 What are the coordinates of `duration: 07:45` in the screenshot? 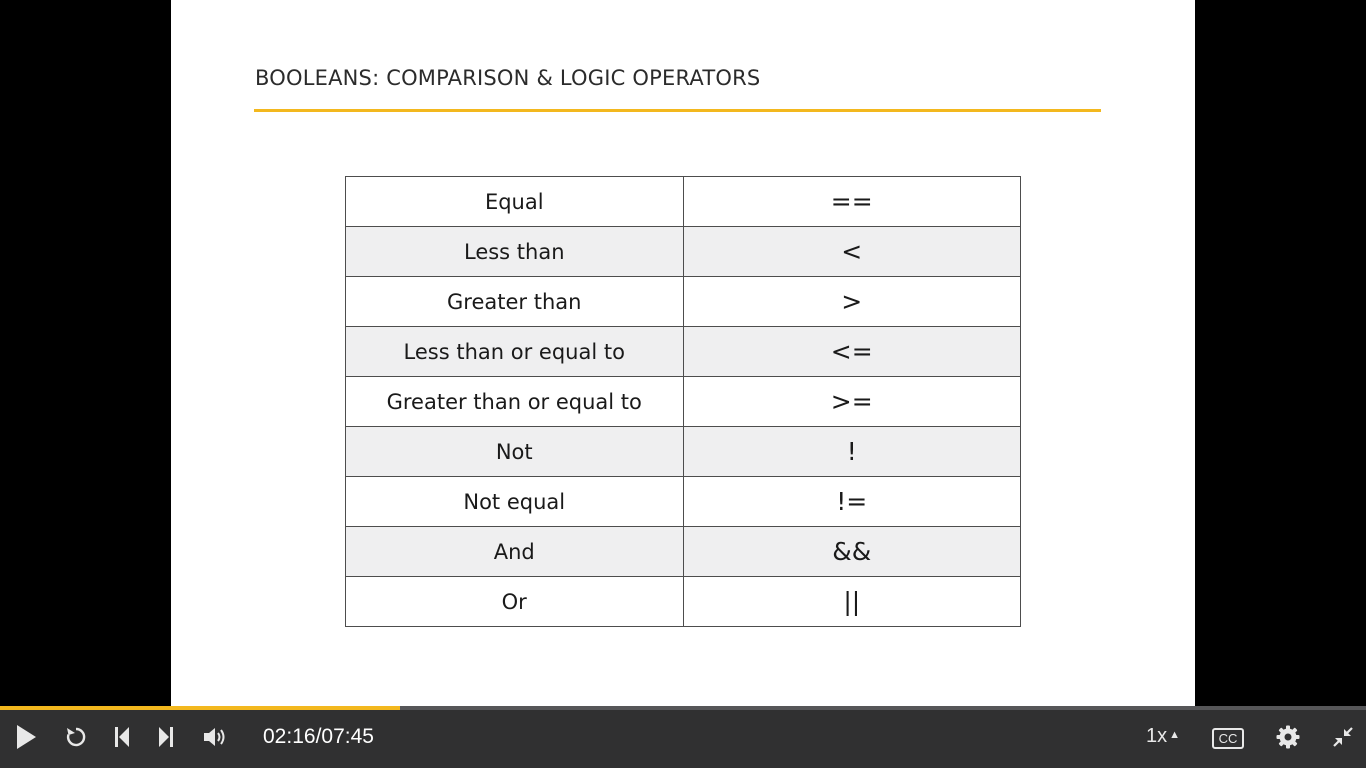 It's located at (347, 736).